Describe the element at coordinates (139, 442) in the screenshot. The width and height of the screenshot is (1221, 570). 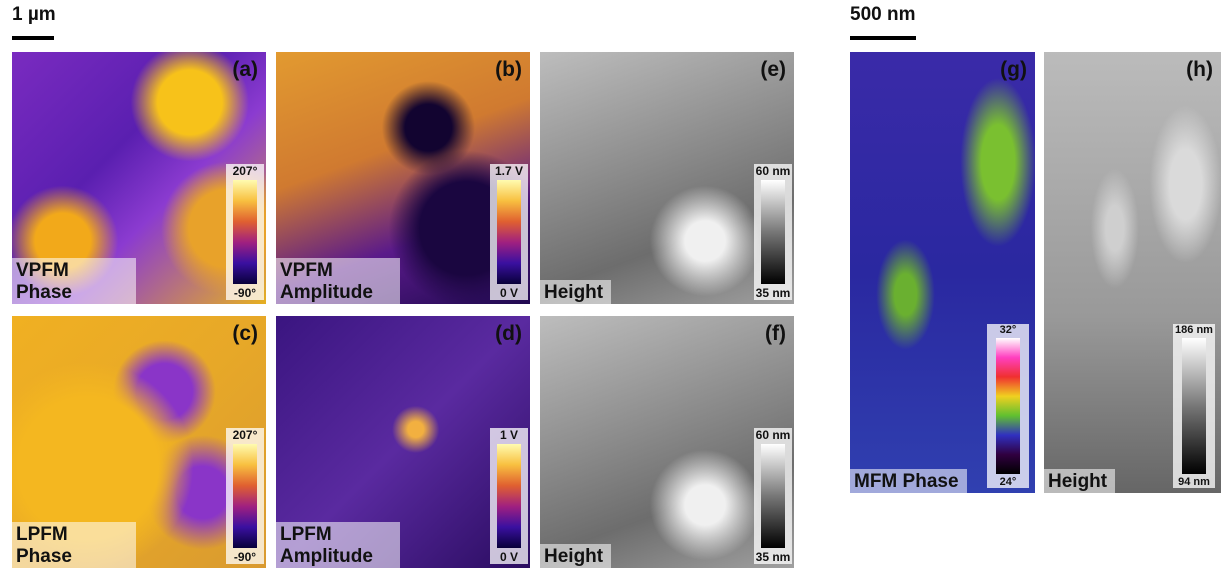
I see `afm-panel: (c) LPFM Phase 207° -90°` at that location.